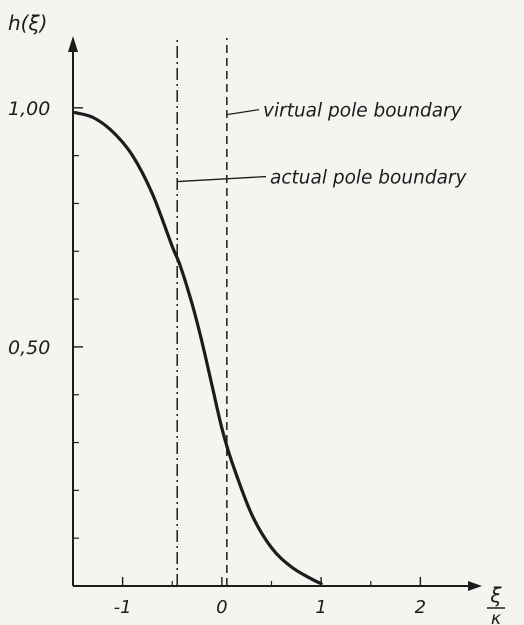 The image size is (524, 625). Describe the element at coordinates (123, 607) in the screenshot. I see `x-tick-label: -1` at that location.